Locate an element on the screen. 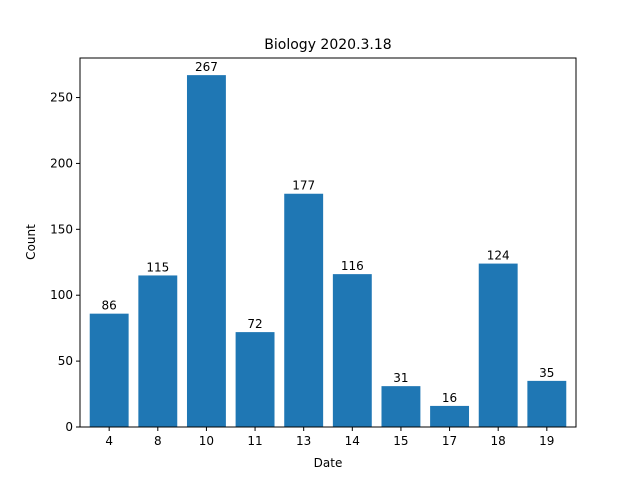 This screenshot has width=640, height=480. bar-value-label: 116 is located at coordinates (352, 266).